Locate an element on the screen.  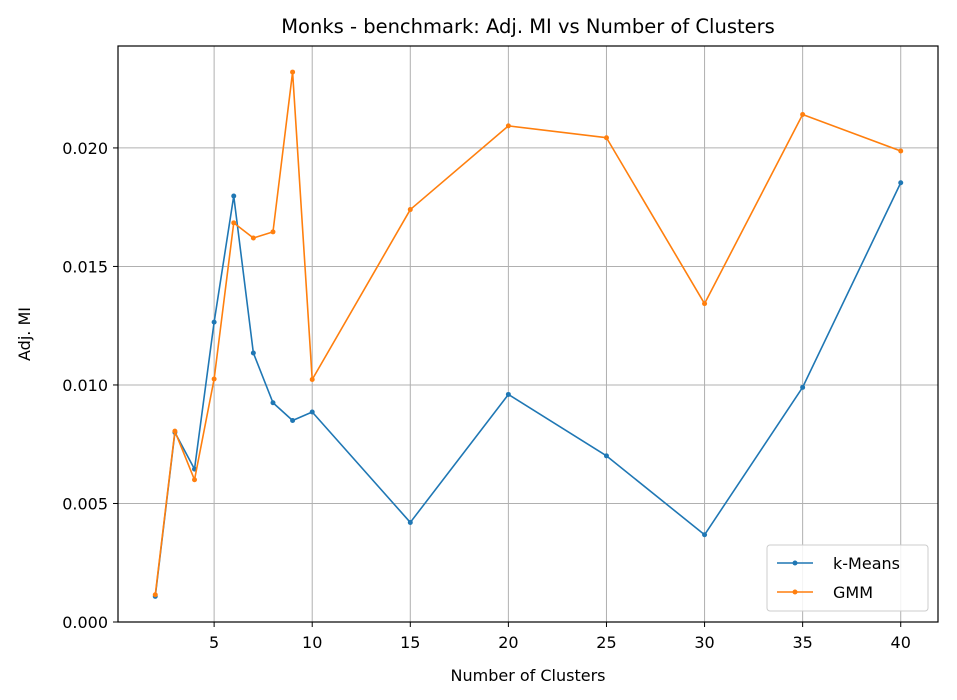
x-tick-label: 40 is located at coordinates (901, 642).